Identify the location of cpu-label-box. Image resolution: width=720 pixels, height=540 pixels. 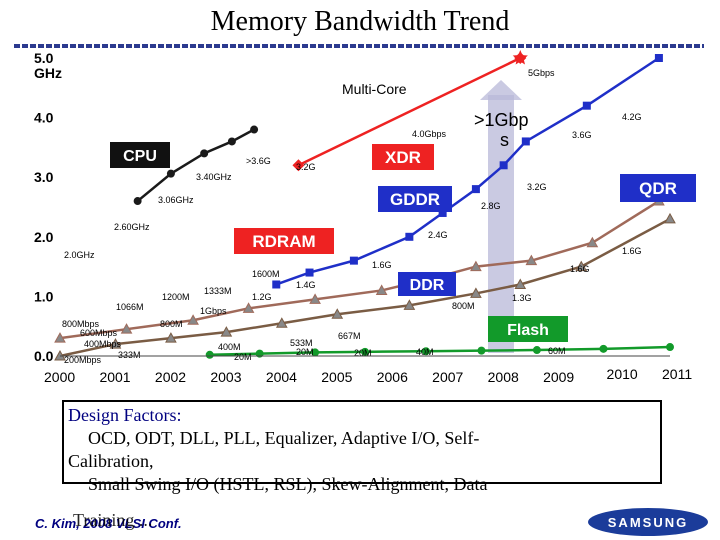
(140, 155).